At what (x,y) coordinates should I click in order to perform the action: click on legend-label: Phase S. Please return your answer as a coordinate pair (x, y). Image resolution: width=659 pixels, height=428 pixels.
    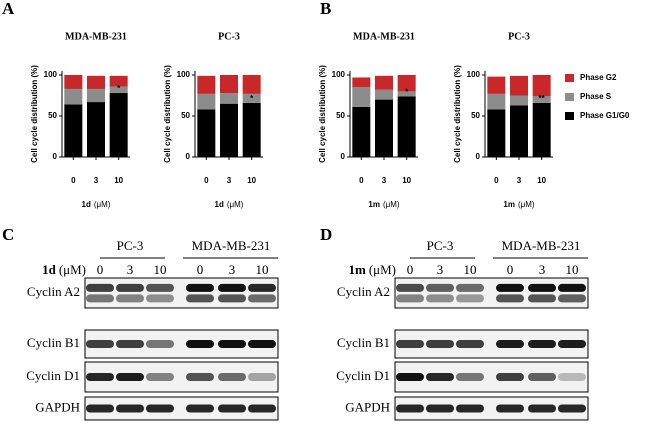
    Looking at the image, I should click on (596, 96).